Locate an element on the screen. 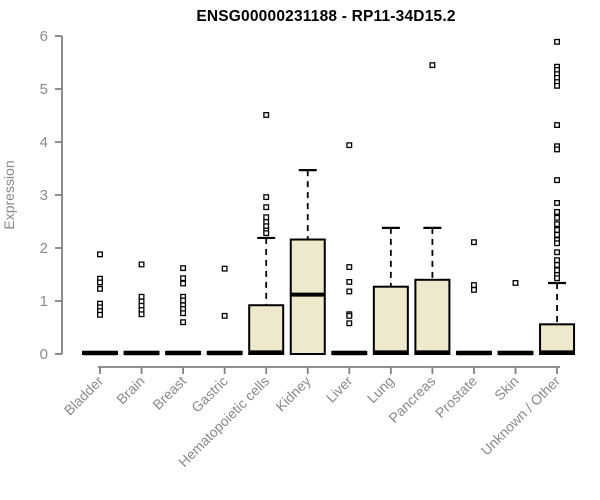 This screenshot has height=500, width=600. x-category-label: Breast is located at coordinates (169, 393).